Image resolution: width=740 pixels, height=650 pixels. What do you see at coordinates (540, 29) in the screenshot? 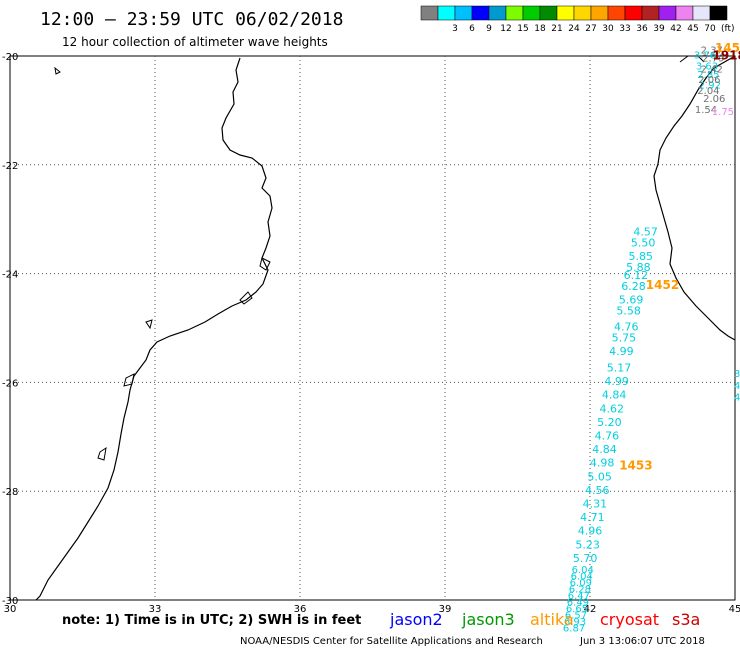
I see `colorbar-tick-label: 18` at bounding box center [540, 29].